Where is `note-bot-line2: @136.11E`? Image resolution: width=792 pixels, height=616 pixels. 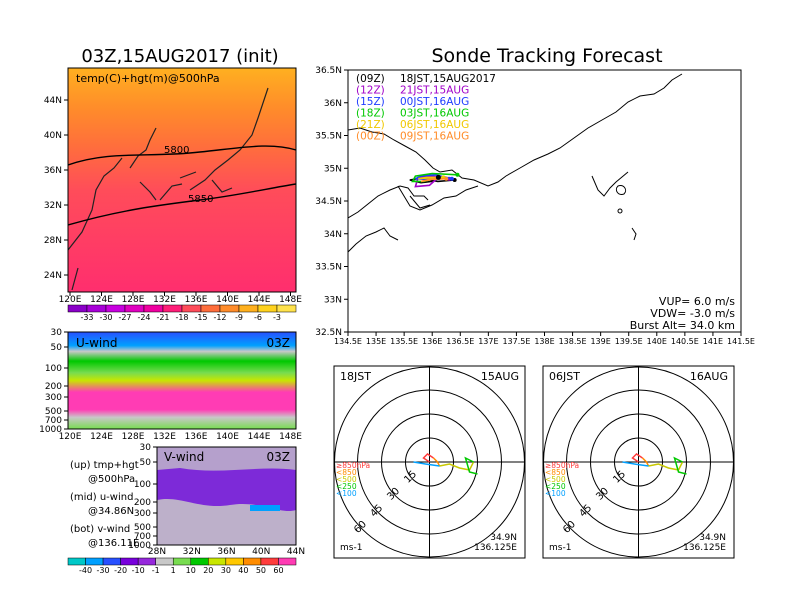 note-bot-line2: @136.11E is located at coordinates (113, 543).